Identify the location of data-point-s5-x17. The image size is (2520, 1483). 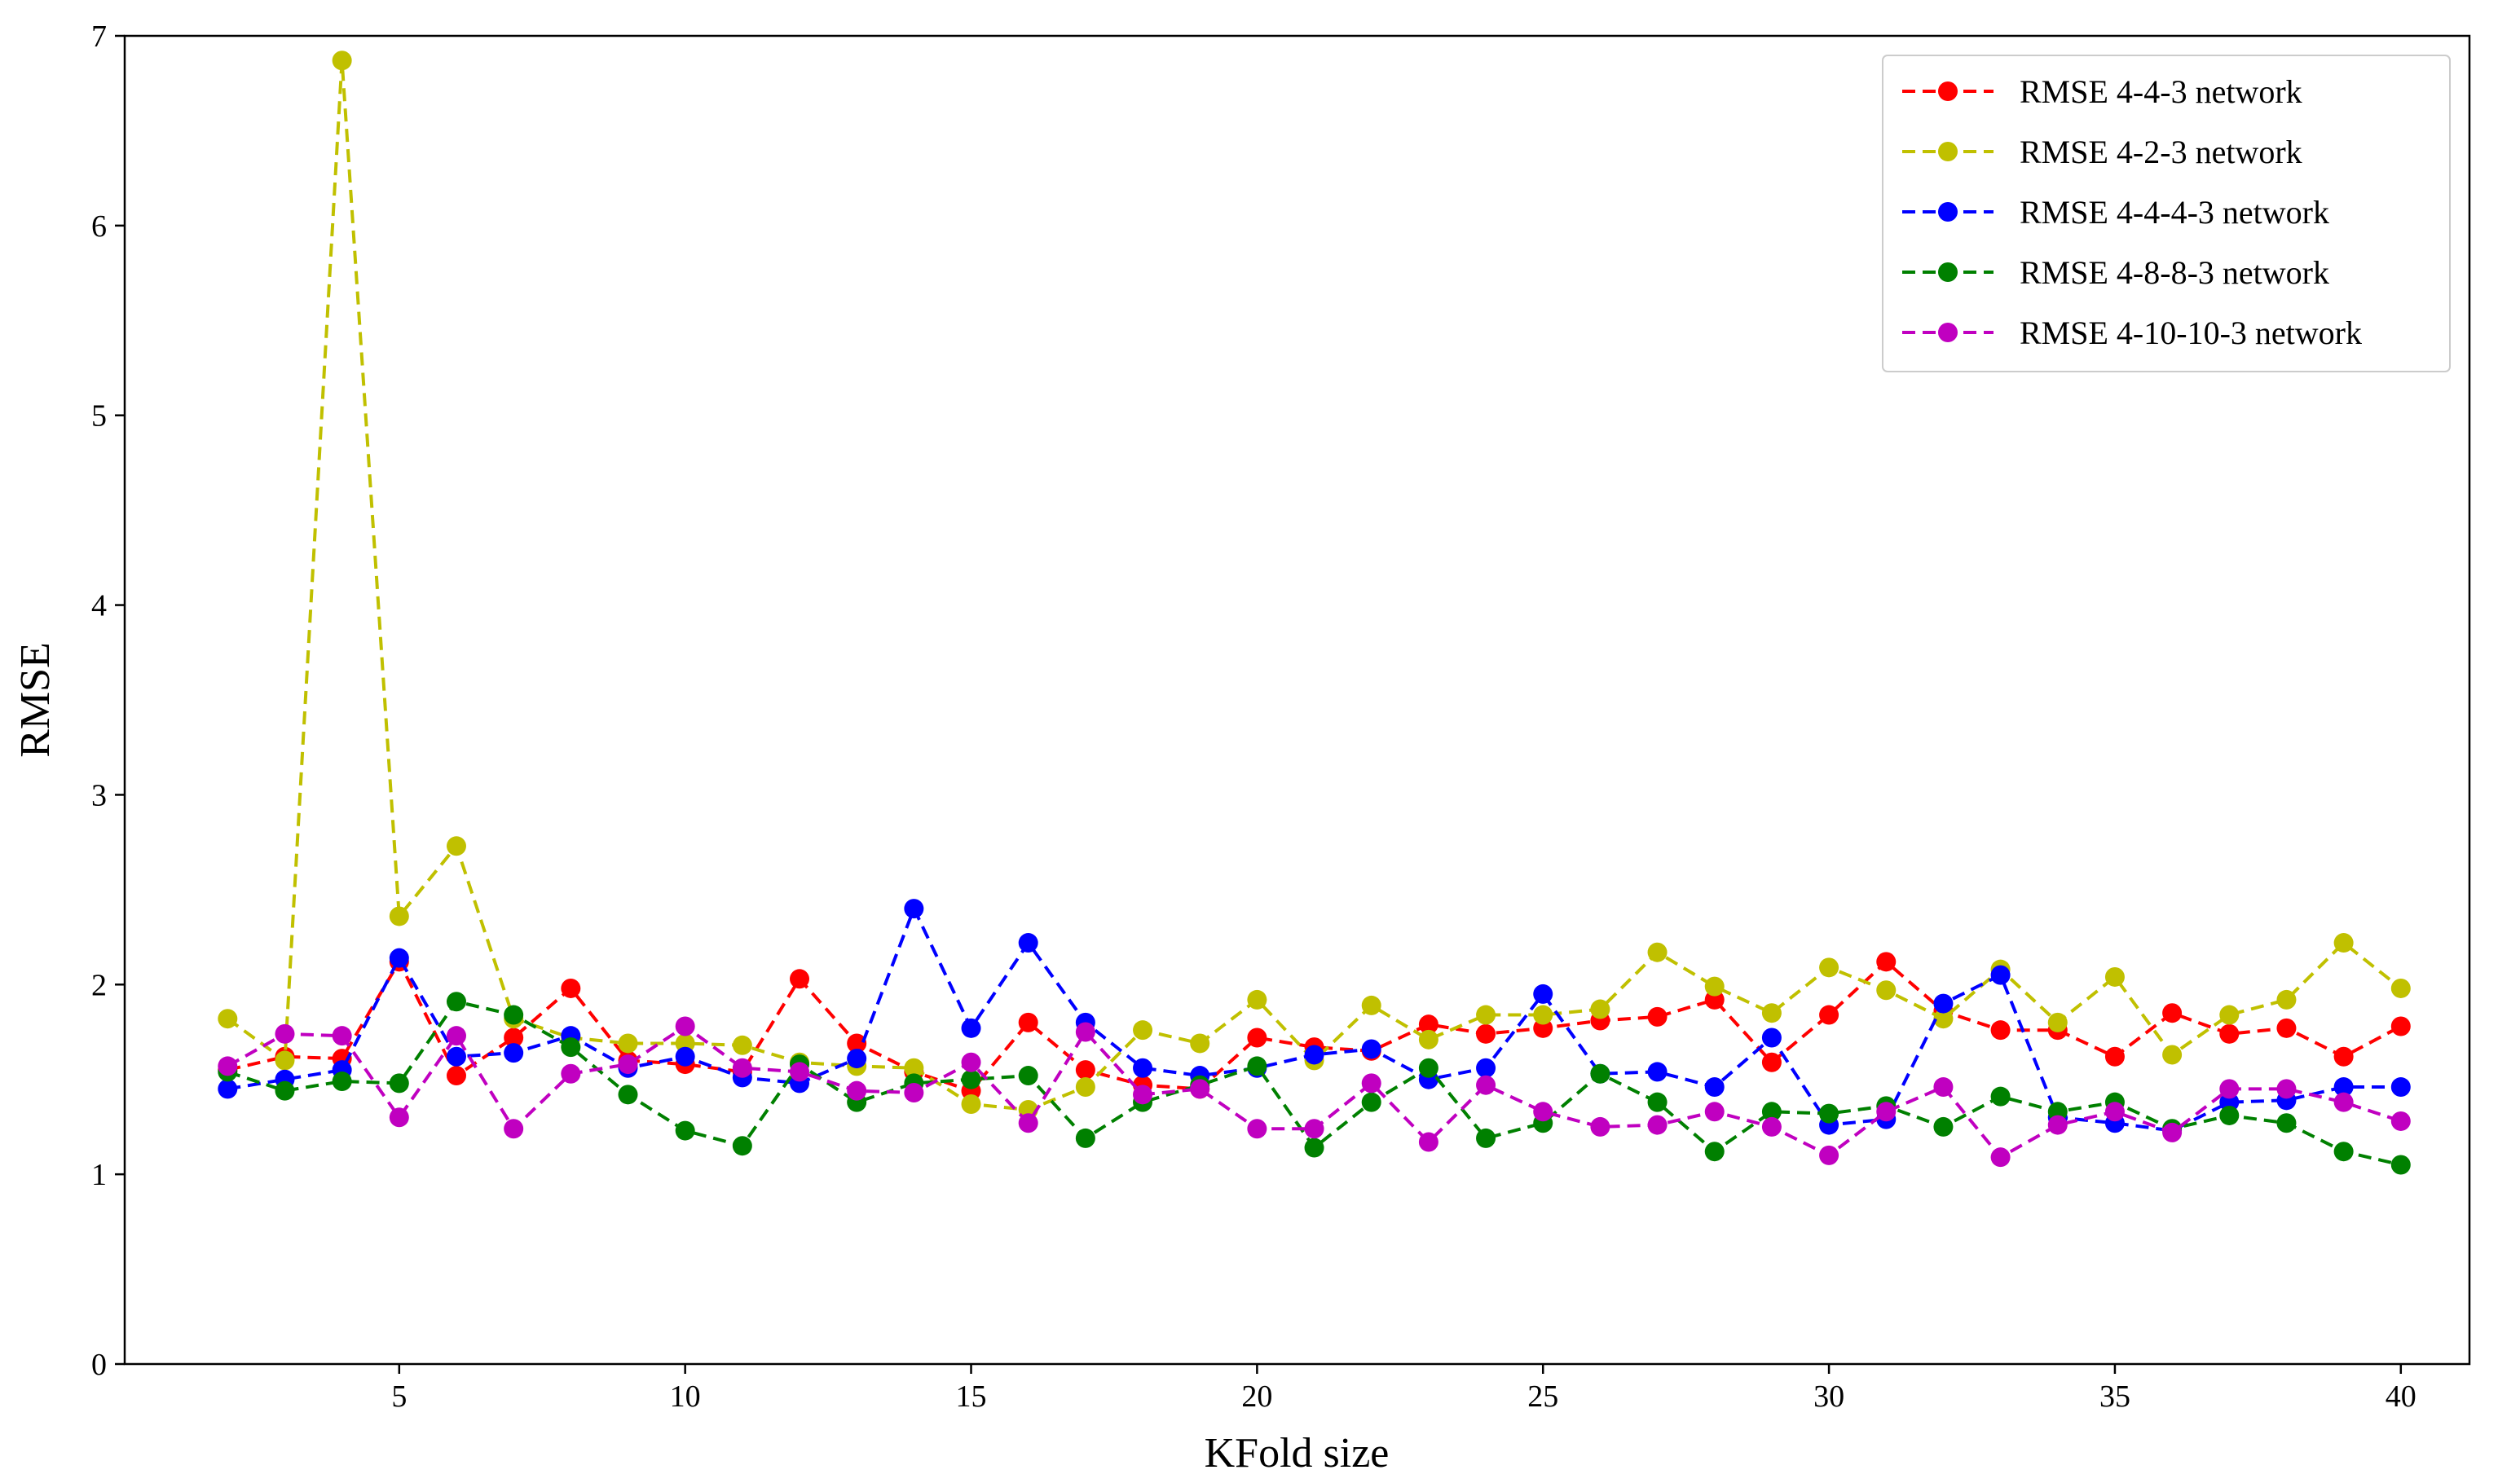
(1085, 1032).